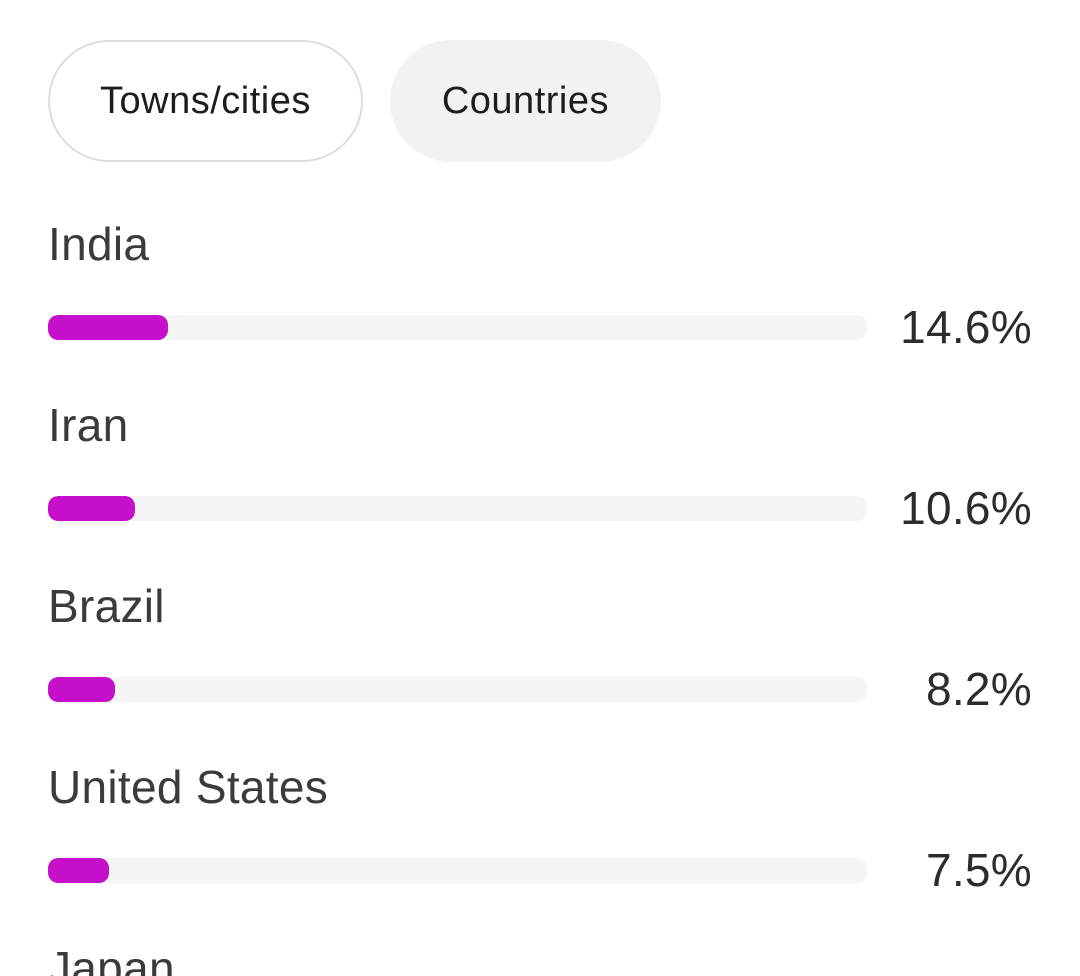 The height and width of the screenshot is (976, 1080). I want to click on tab-countries: Countries, so click(525, 101).